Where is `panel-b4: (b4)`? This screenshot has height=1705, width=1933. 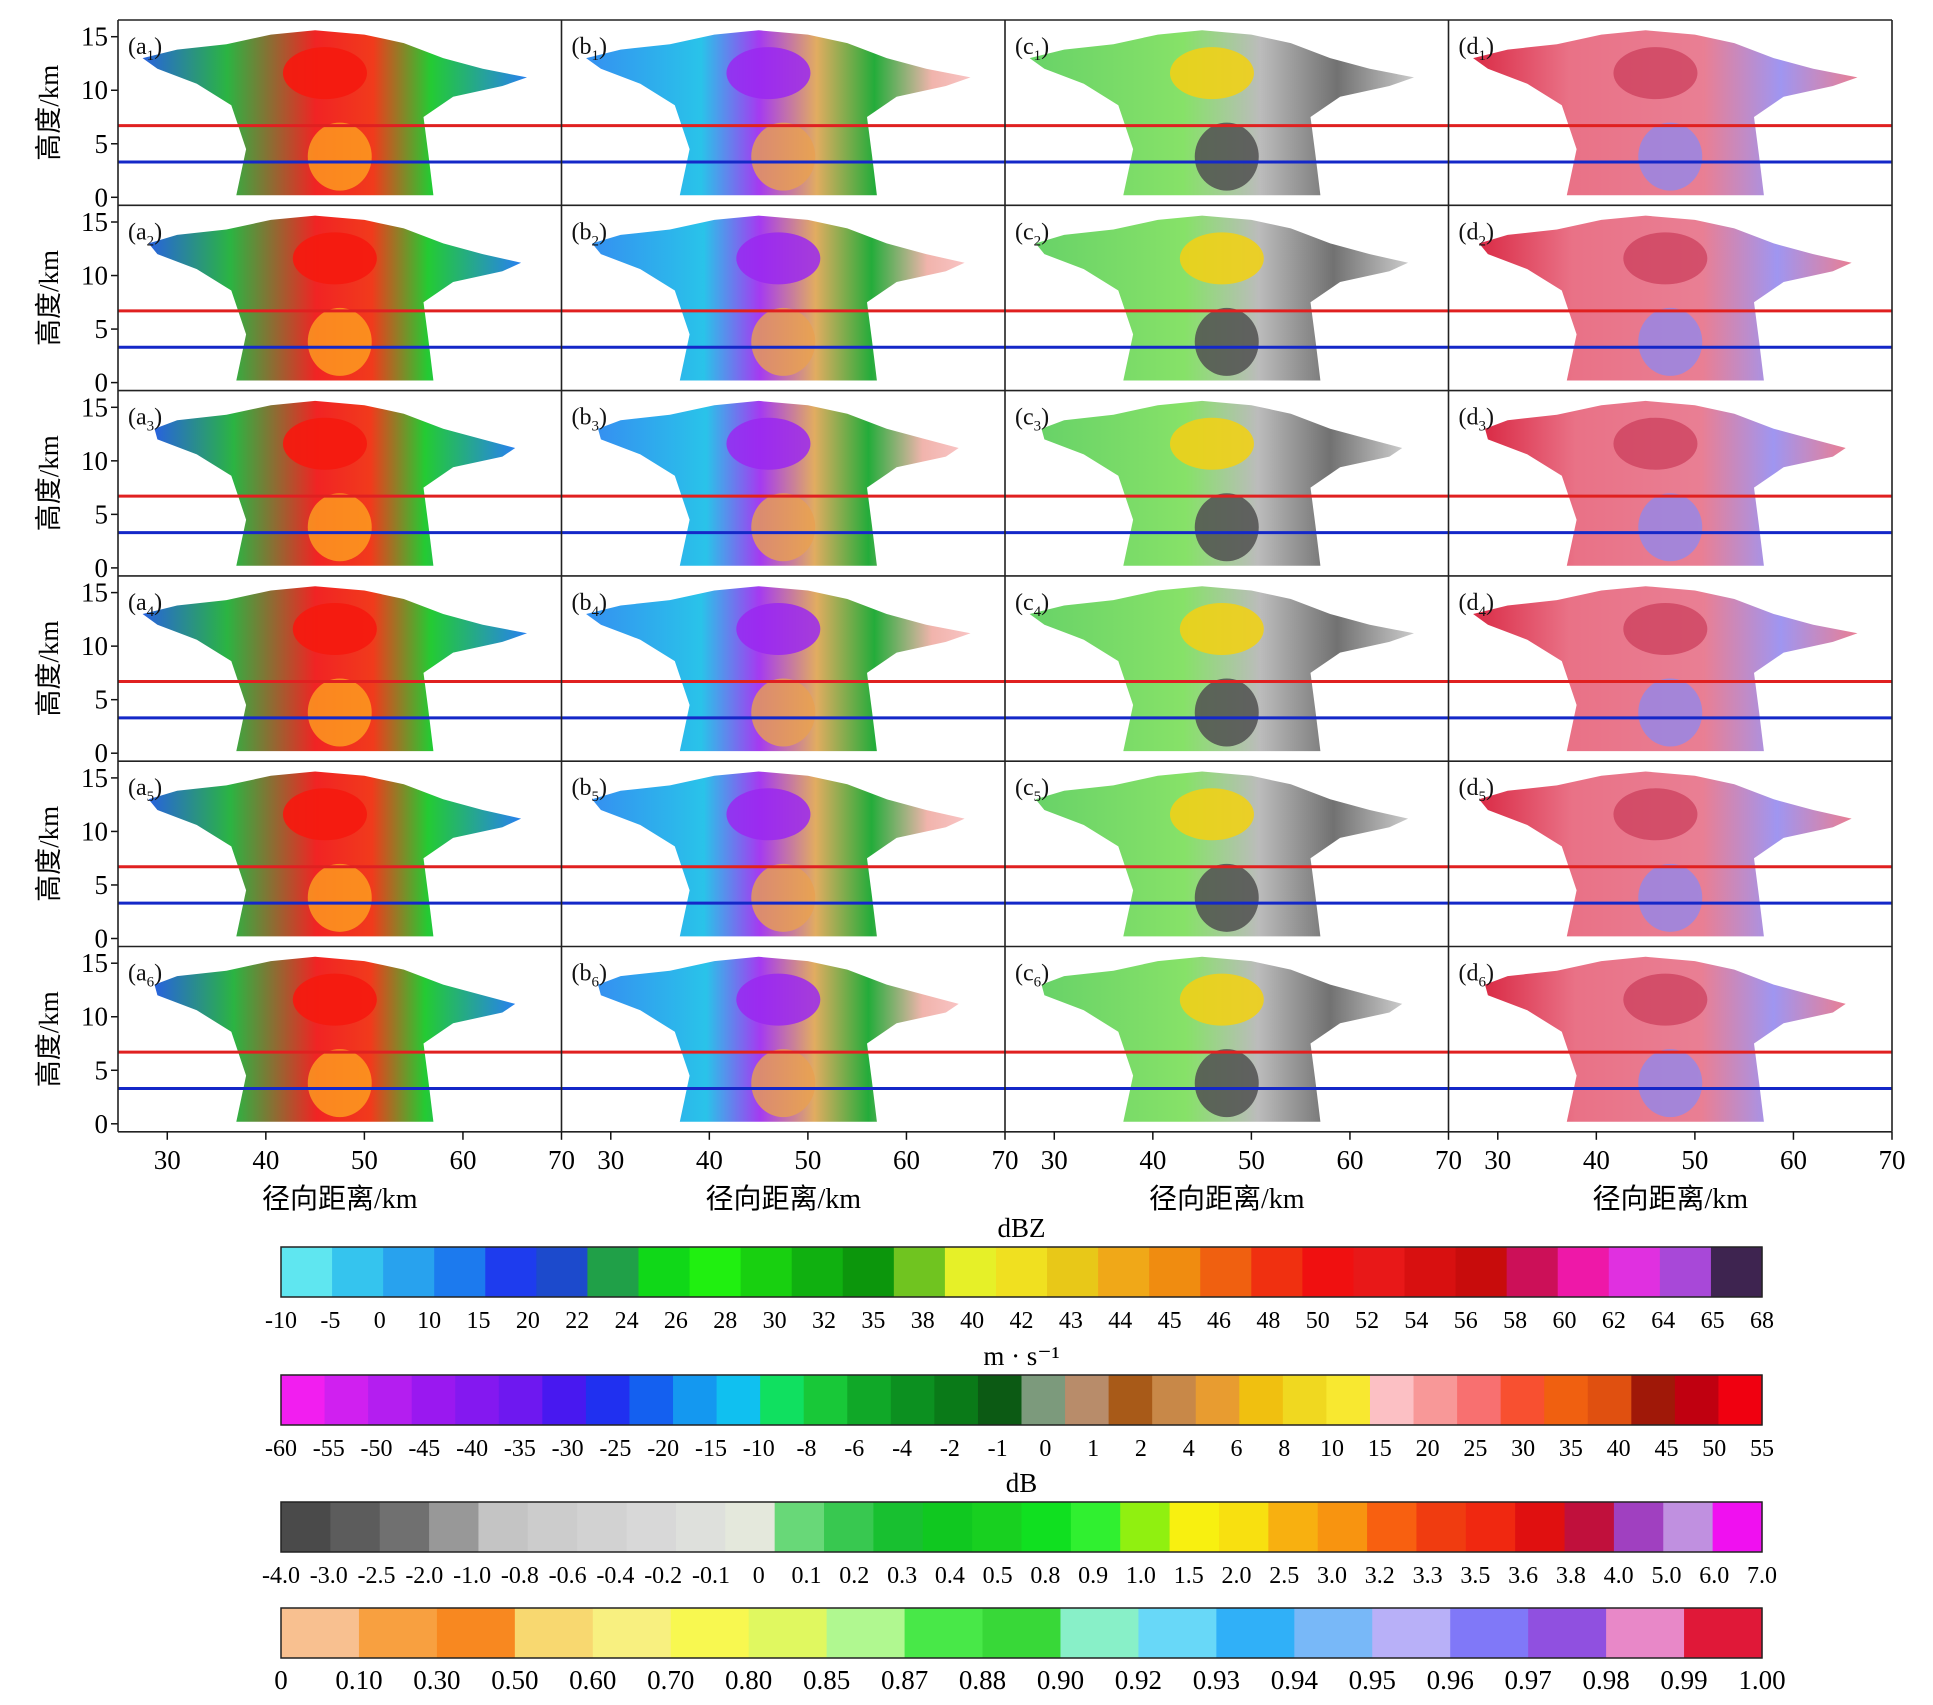 panel-b4: (b4) is located at coordinates (783, 669).